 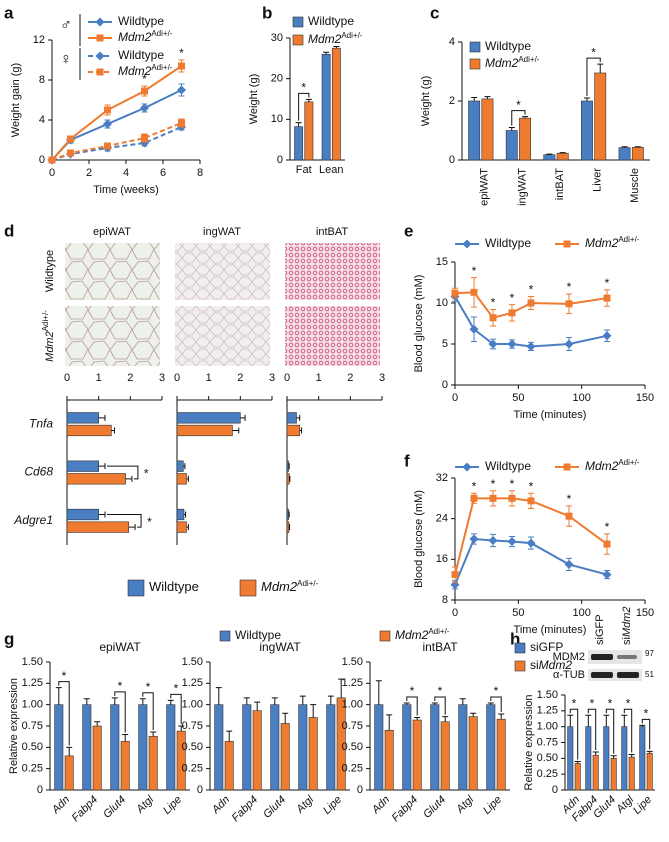 What do you see at coordinates (645, 398) in the screenshot?
I see `x-tick-label: 150` at bounding box center [645, 398].